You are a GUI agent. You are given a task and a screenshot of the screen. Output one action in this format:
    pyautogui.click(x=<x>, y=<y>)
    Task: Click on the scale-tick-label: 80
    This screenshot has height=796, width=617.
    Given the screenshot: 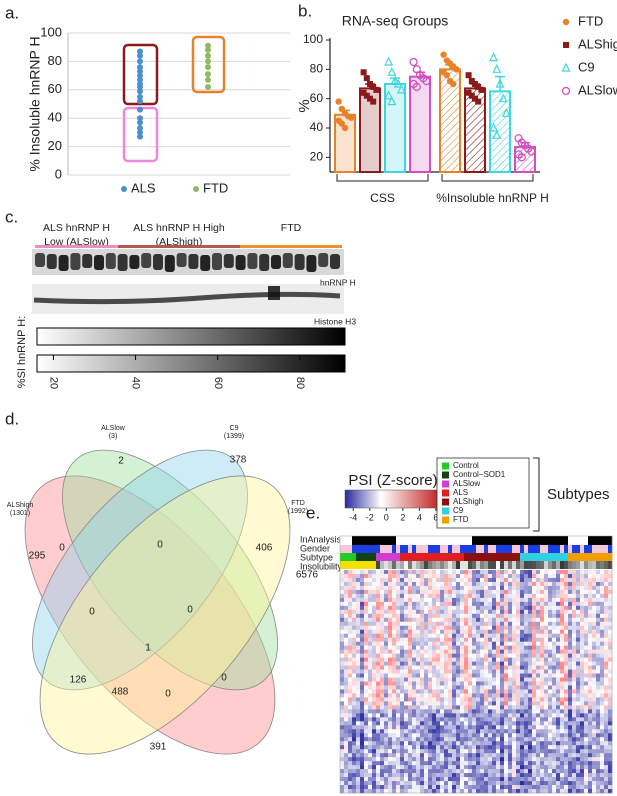 What is the action you would take?
    pyautogui.click(x=300, y=383)
    